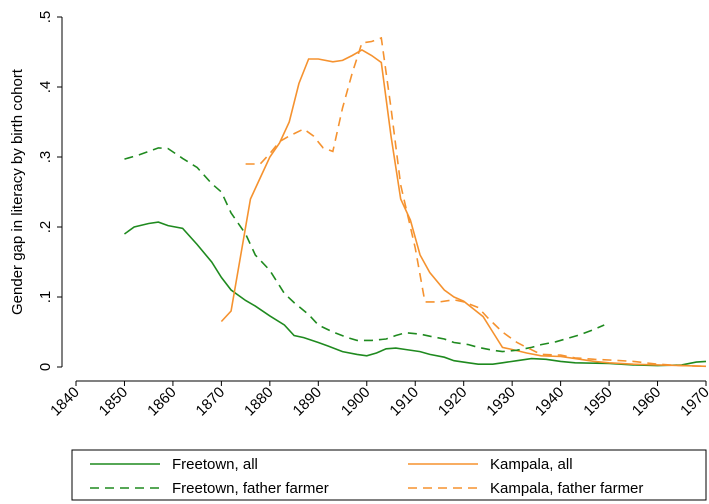 This screenshot has width=709, height=504. I want to click on y-tick-label: .2, so click(45, 227).